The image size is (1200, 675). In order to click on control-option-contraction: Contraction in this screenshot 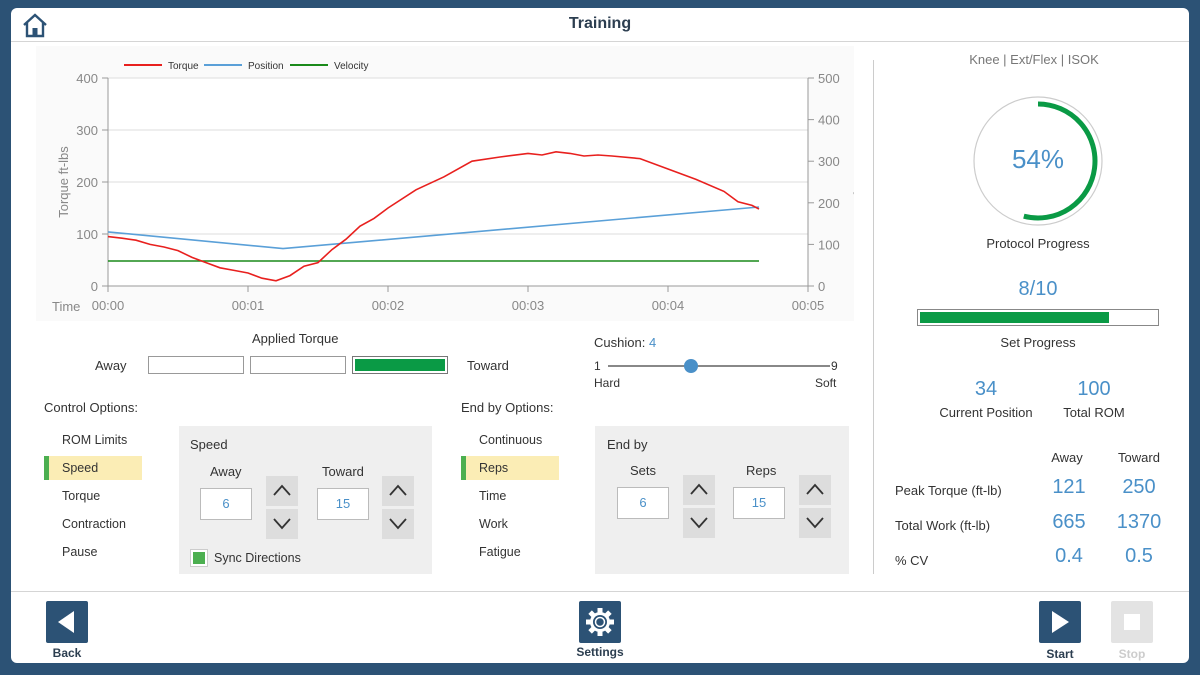, I will do `click(94, 524)`.